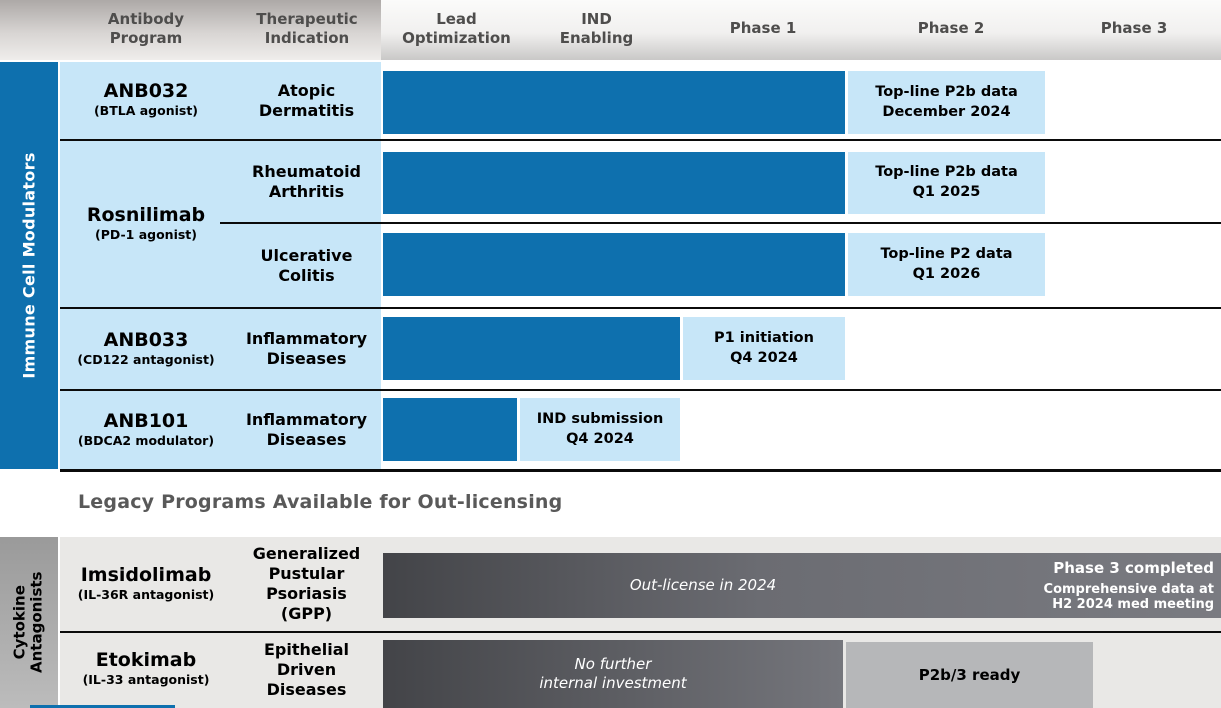 This screenshot has height=708, width=1221. Describe the element at coordinates (801, 30) in the screenshot. I see `header-band-right` at that location.